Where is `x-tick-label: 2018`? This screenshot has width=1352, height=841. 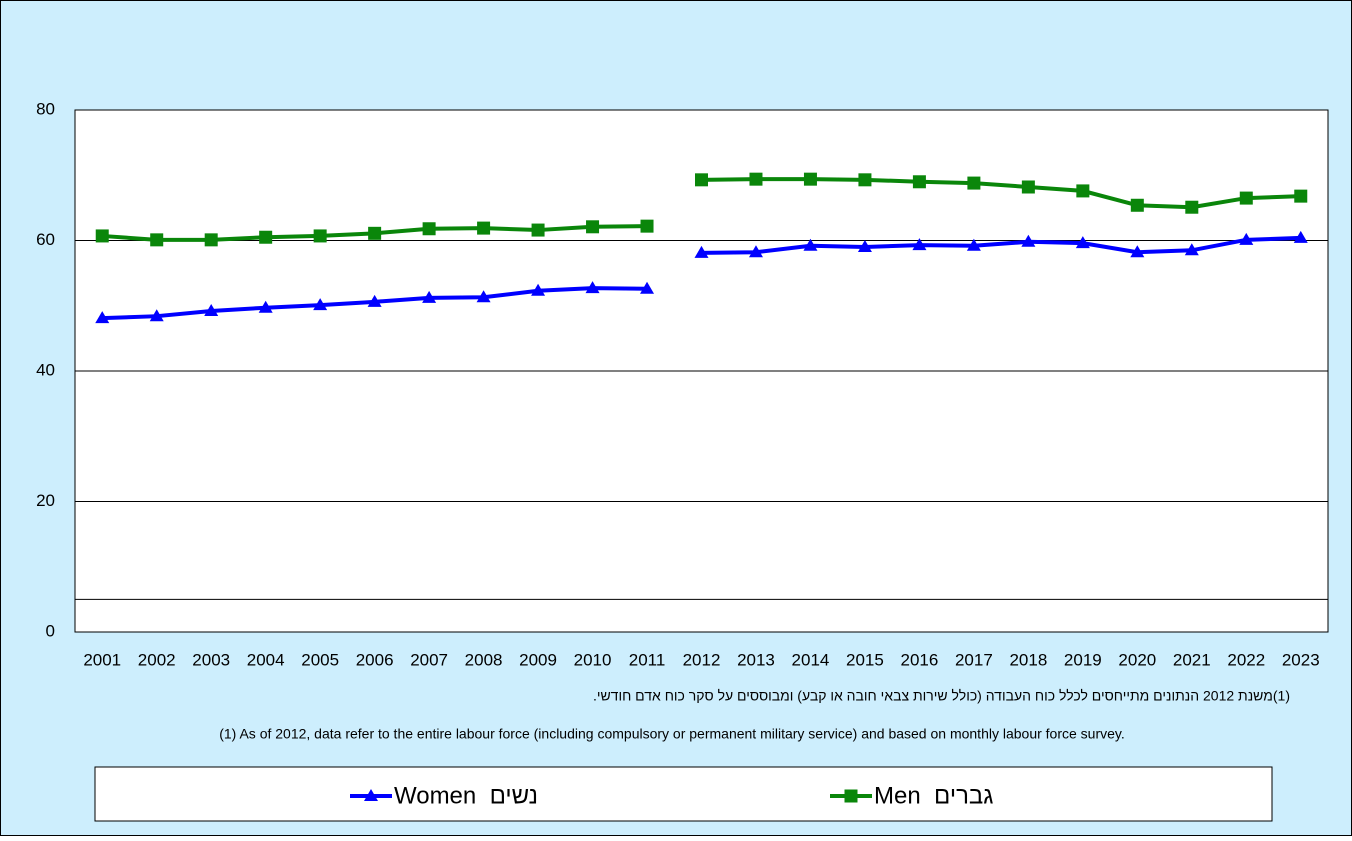 x-tick-label: 2018 is located at coordinates (1028, 659).